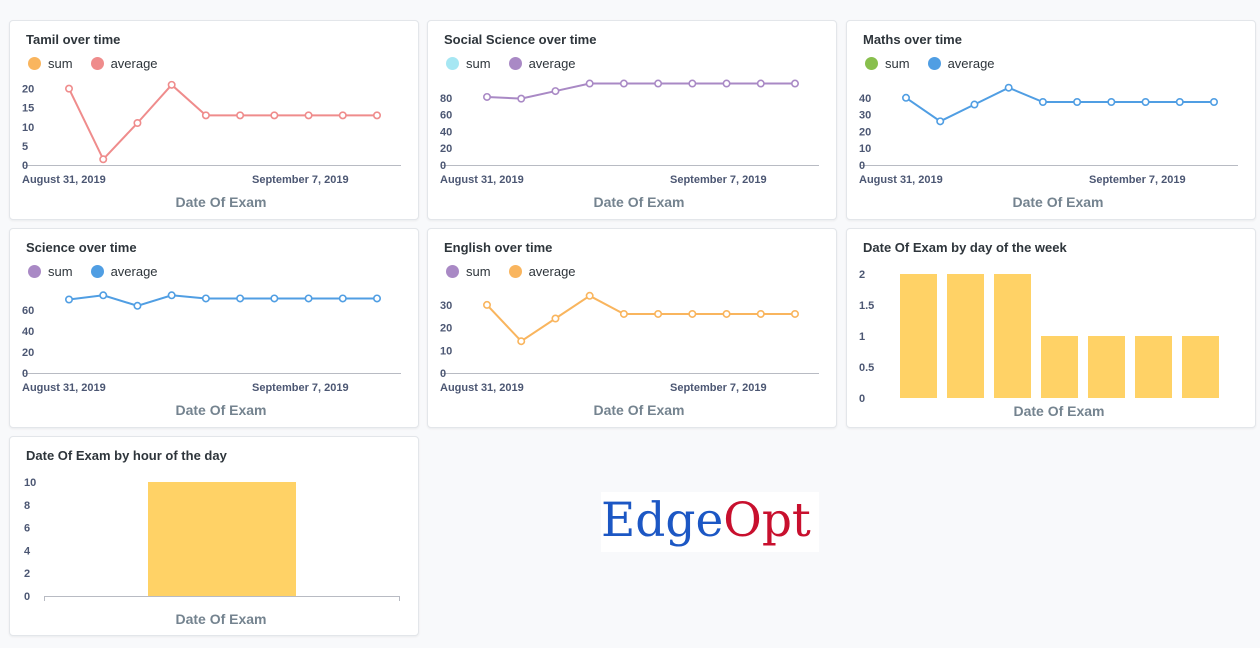  Describe the element at coordinates (25, 147) in the screenshot. I see `y-tick-label: 5` at that location.